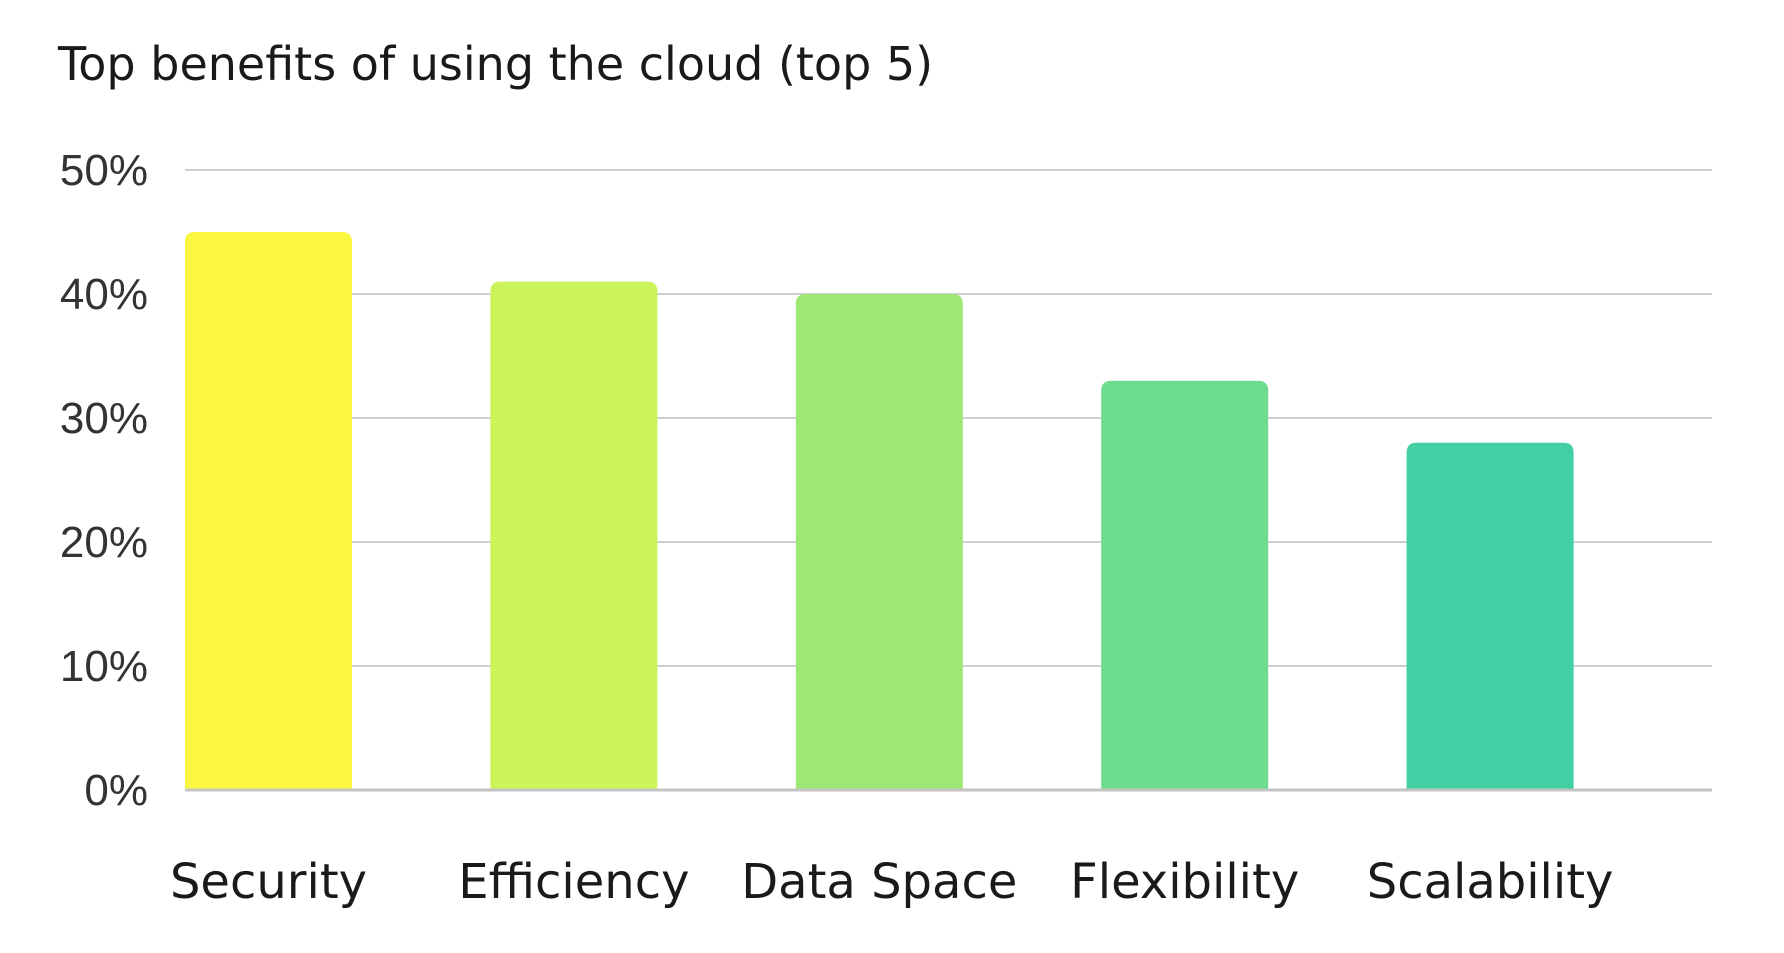 This screenshot has height=953, width=1784. Describe the element at coordinates (116, 790) in the screenshot. I see `y-tick-label: 0%` at that location.